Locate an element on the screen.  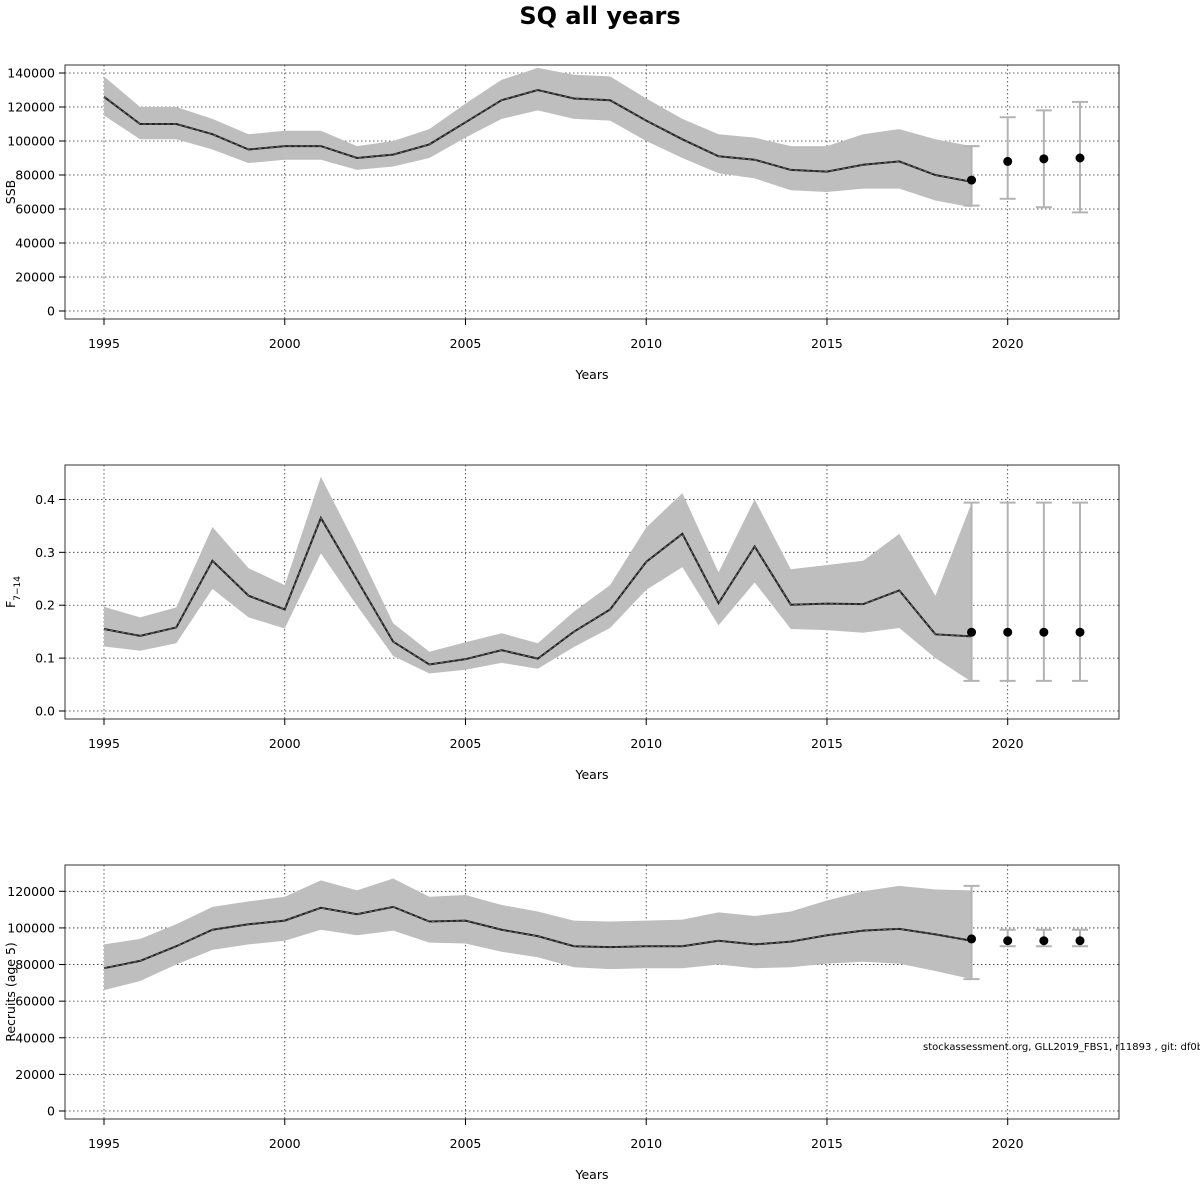
y-tick-label: 0.3 is located at coordinates (45, 552).